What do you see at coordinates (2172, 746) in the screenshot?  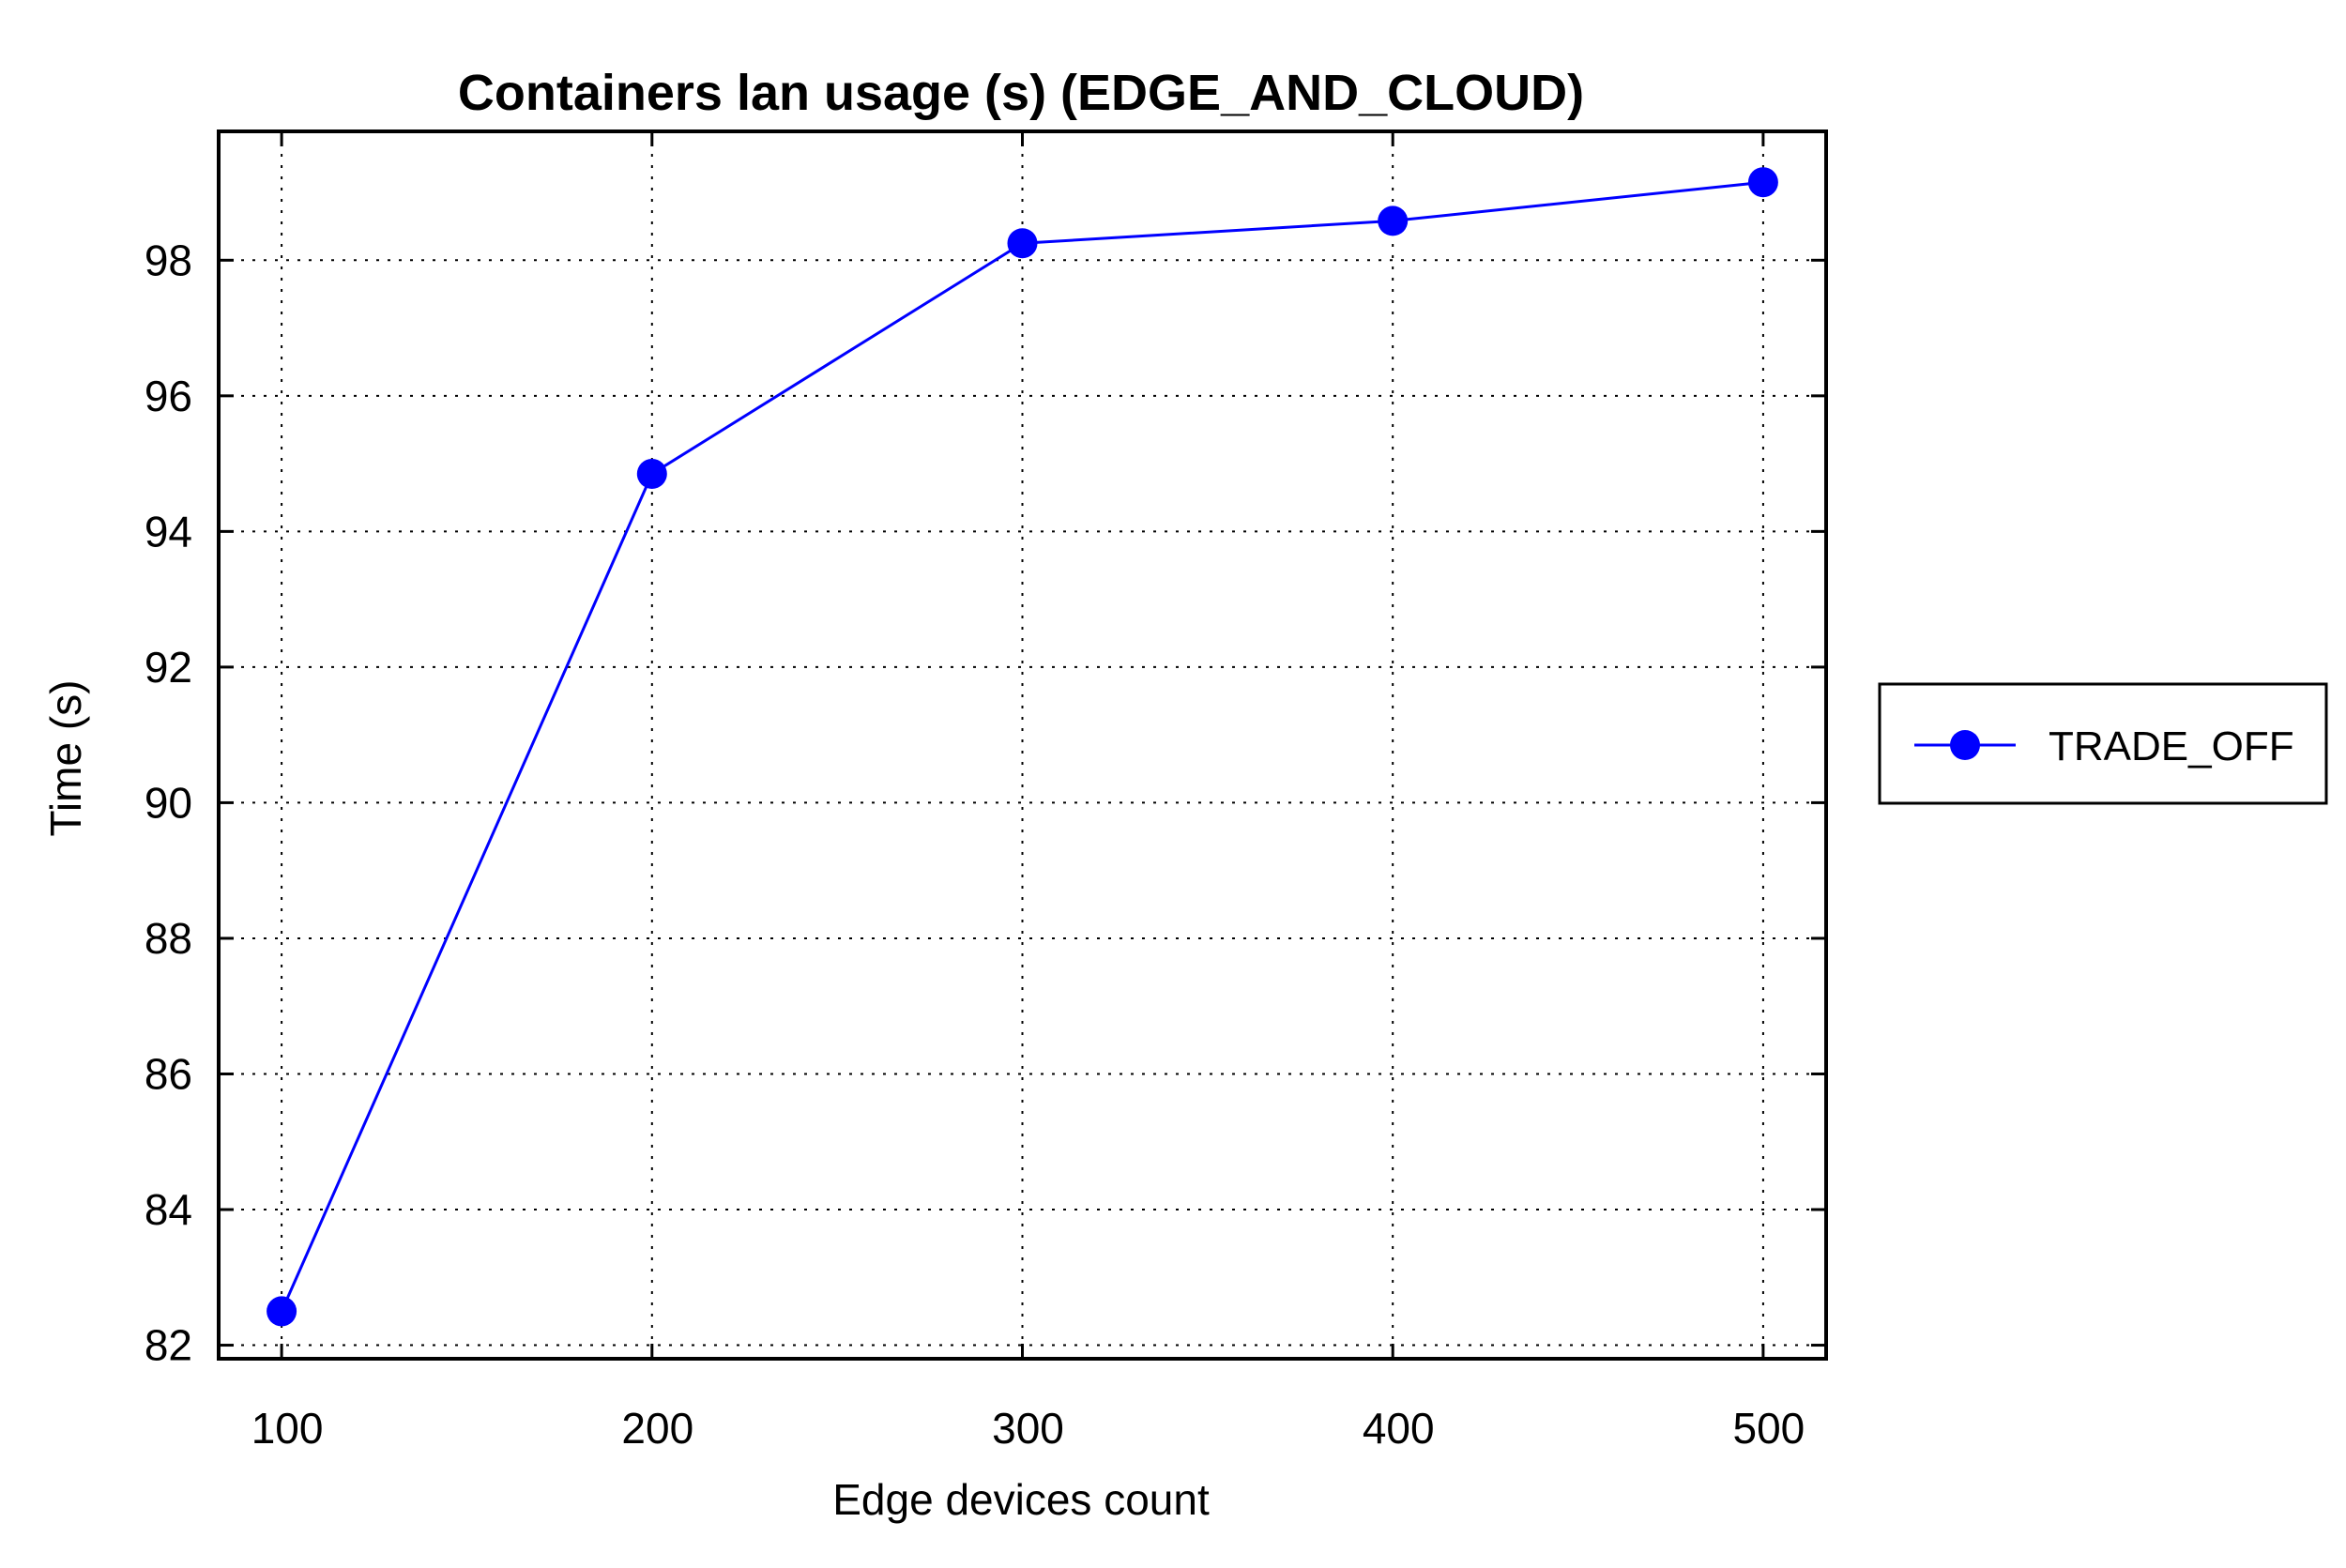 I see `legend-label-trade-off: TRADE_OFF` at bounding box center [2172, 746].